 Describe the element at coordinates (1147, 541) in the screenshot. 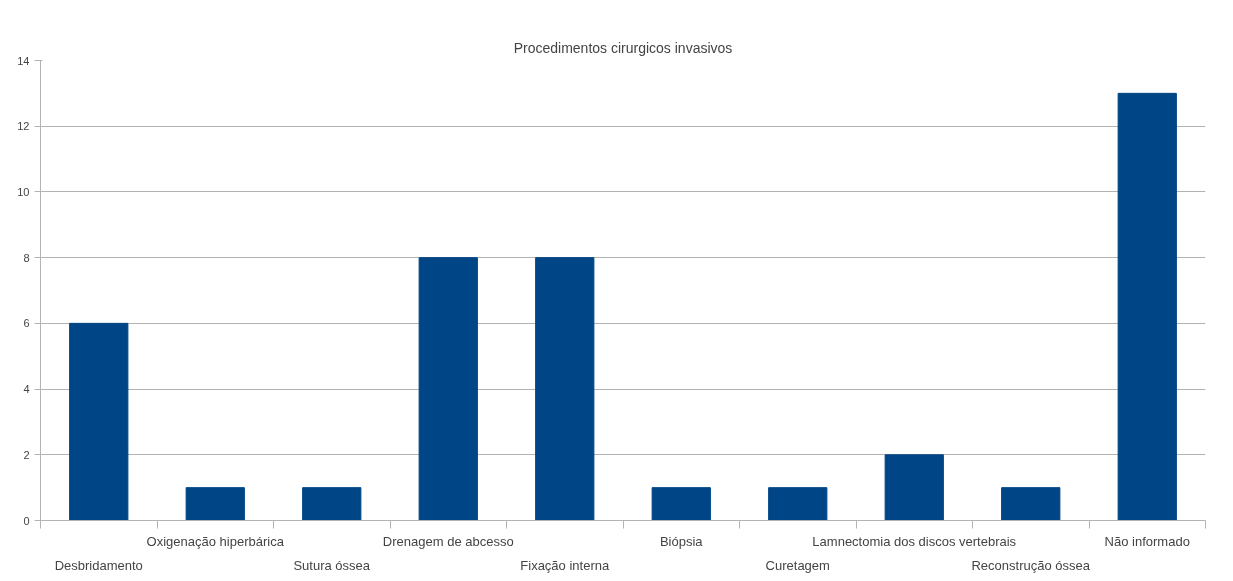

I see `x-tick-label: Não informado` at that location.